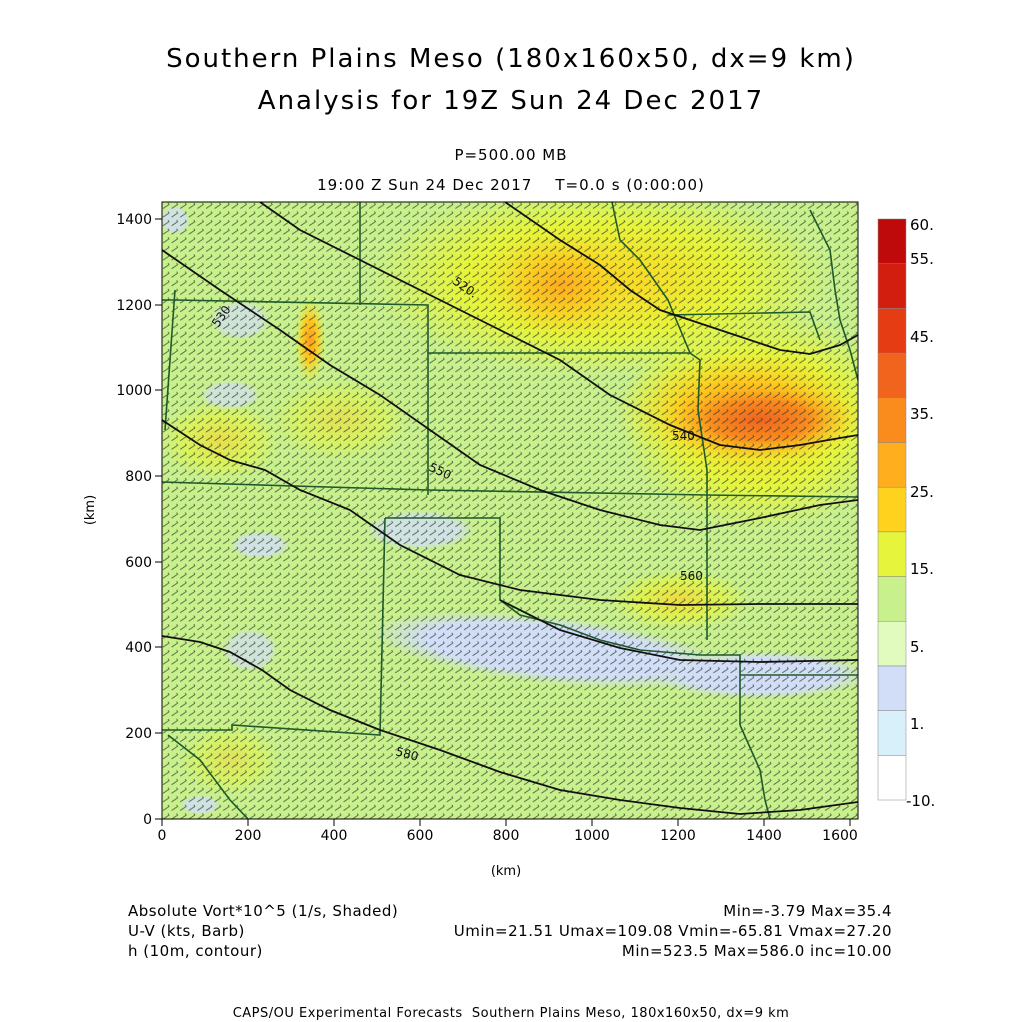 The height and width of the screenshot is (1022, 1022). I want to click on x-tick-label: 200, so click(248, 836).